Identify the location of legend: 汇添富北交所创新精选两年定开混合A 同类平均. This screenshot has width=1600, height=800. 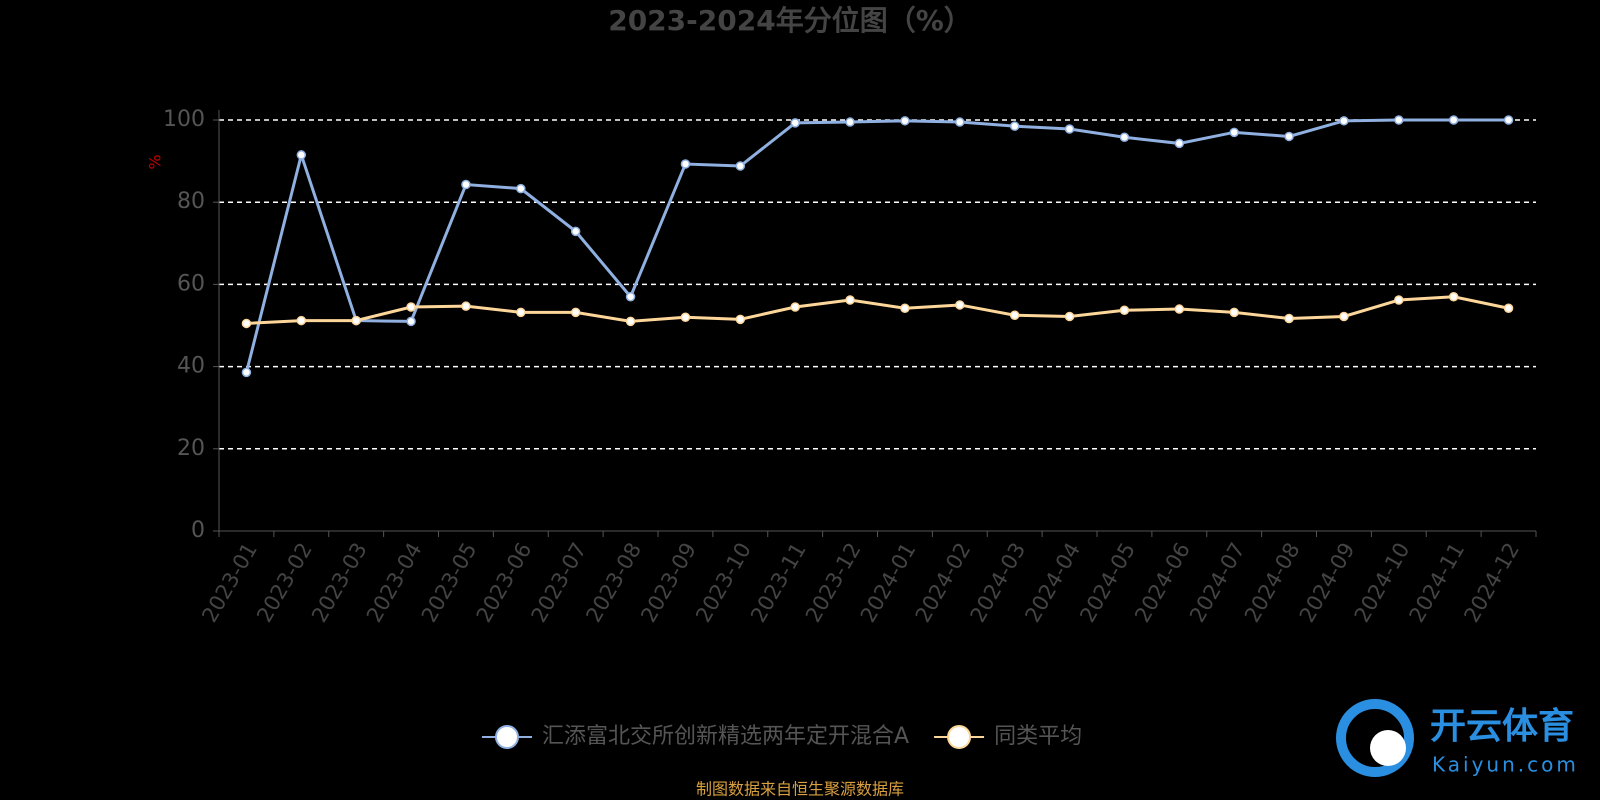
(782, 736).